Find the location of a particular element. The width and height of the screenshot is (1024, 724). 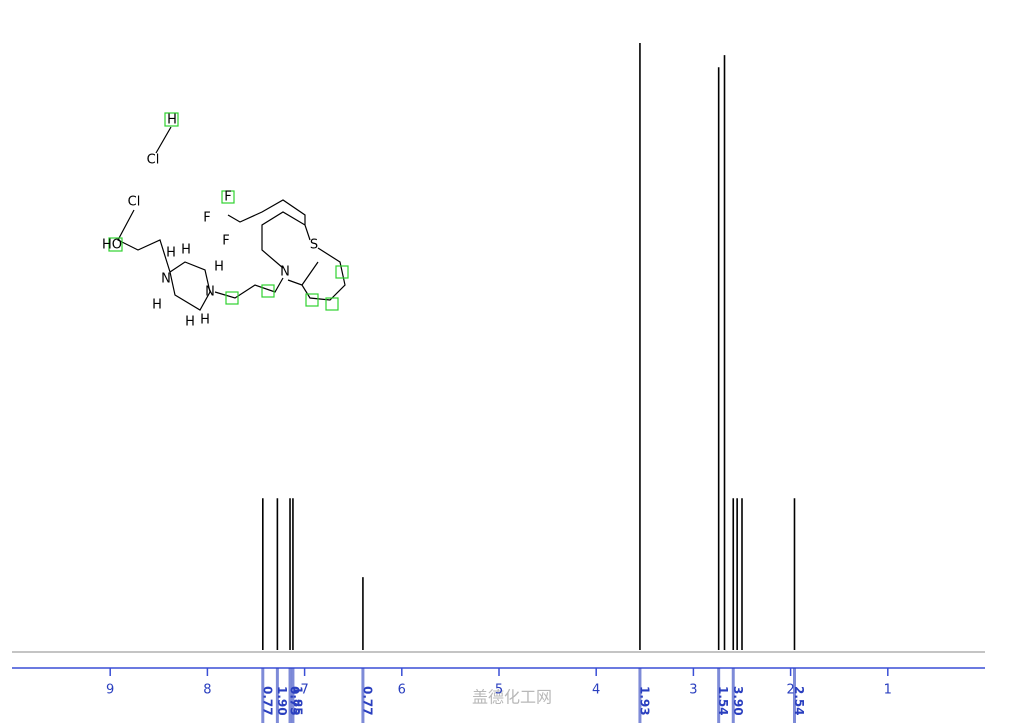

integral-label: 0.75 is located at coordinates (295, 701).